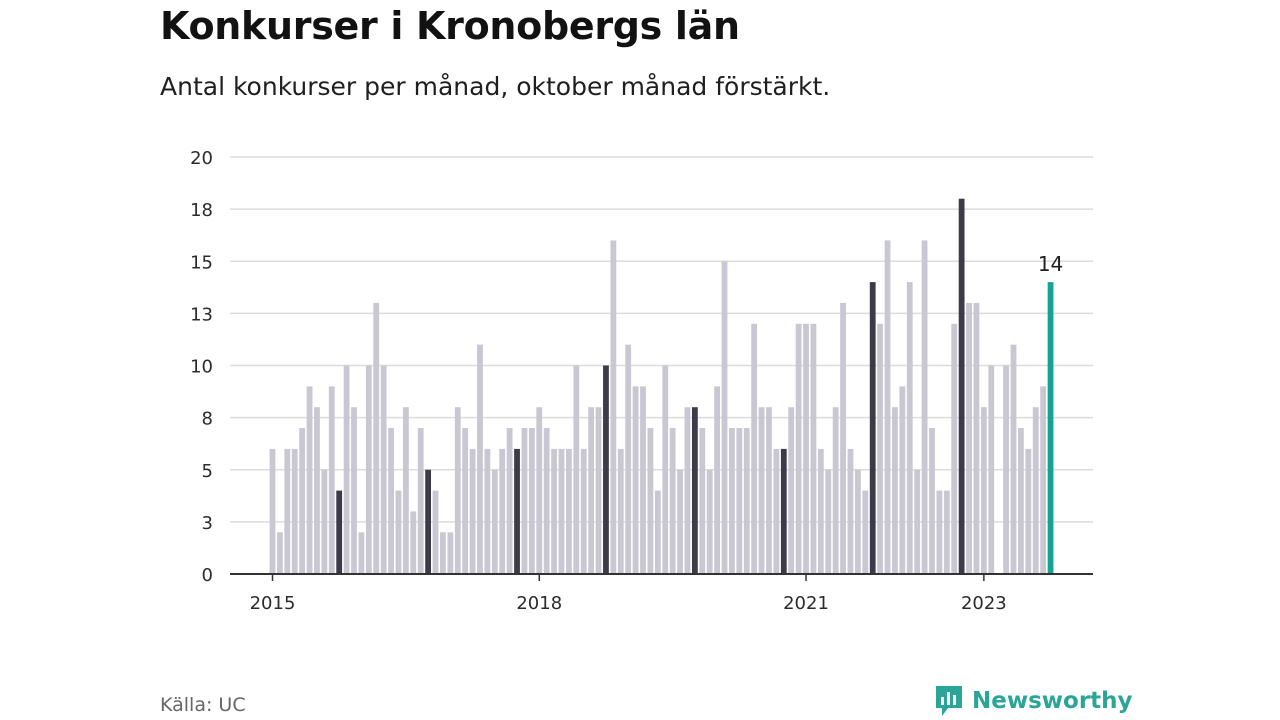 This screenshot has height=720, width=1280. Describe the element at coordinates (207, 523) in the screenshot. I see `y-tick-label: 3` at that location.